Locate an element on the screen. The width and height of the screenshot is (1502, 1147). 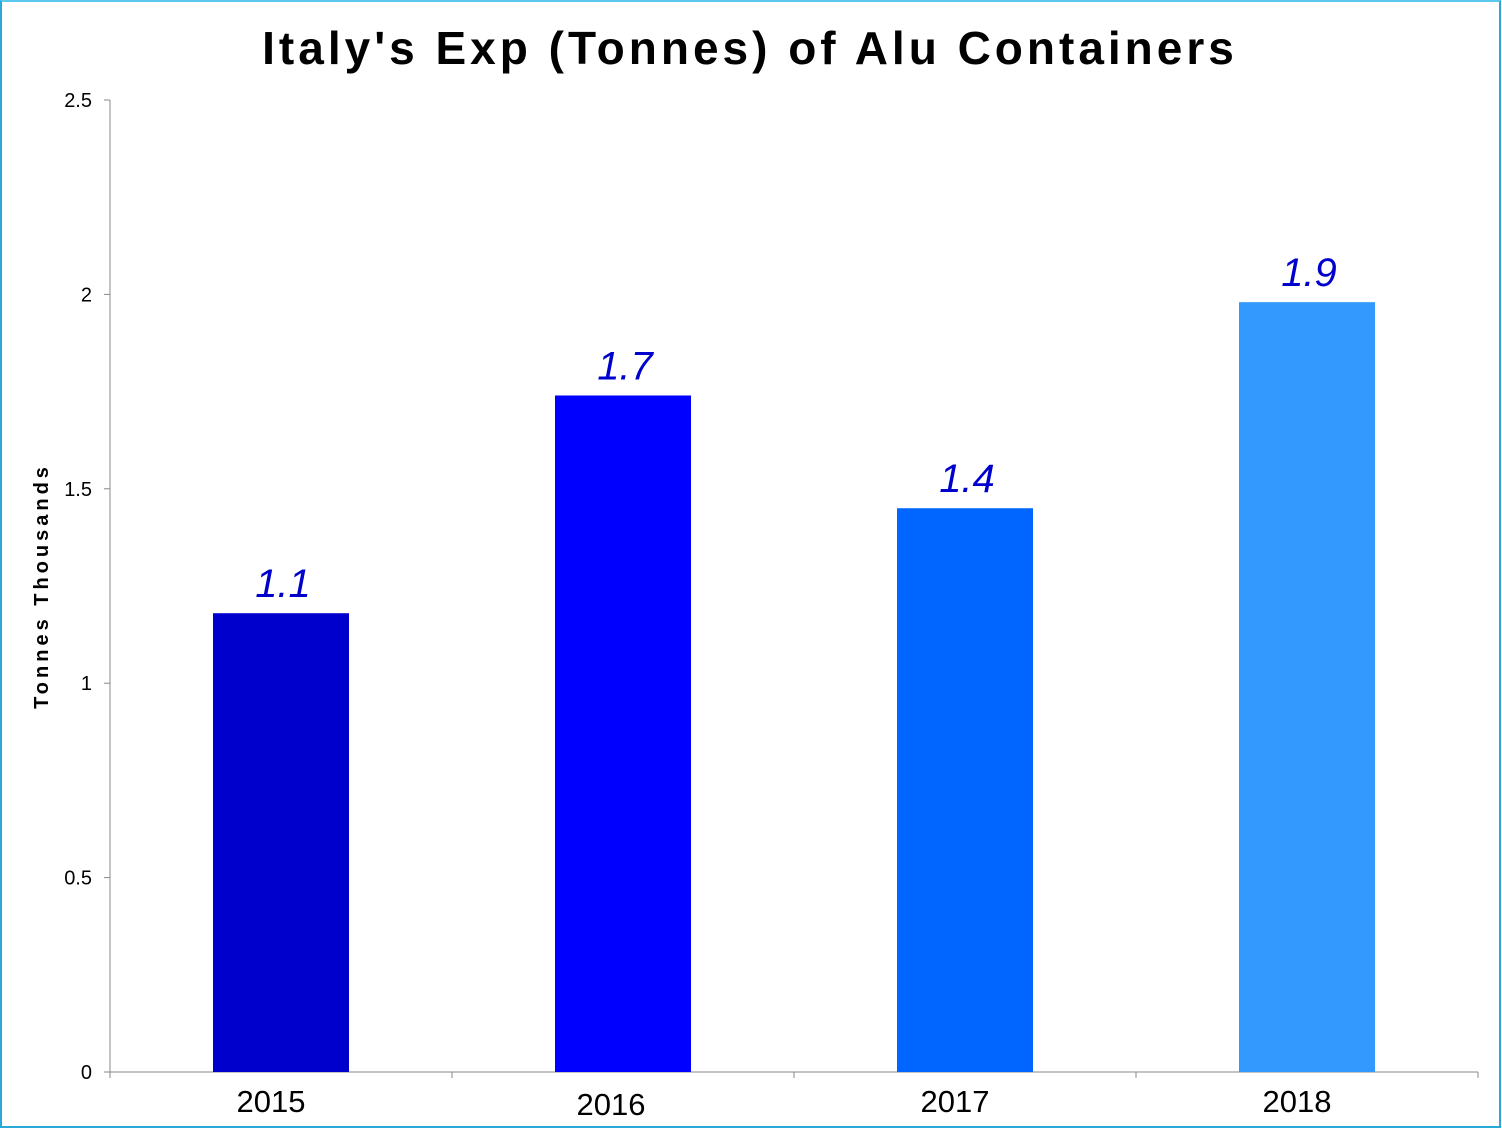
bar-2017 is located at coordinates (965, 790).